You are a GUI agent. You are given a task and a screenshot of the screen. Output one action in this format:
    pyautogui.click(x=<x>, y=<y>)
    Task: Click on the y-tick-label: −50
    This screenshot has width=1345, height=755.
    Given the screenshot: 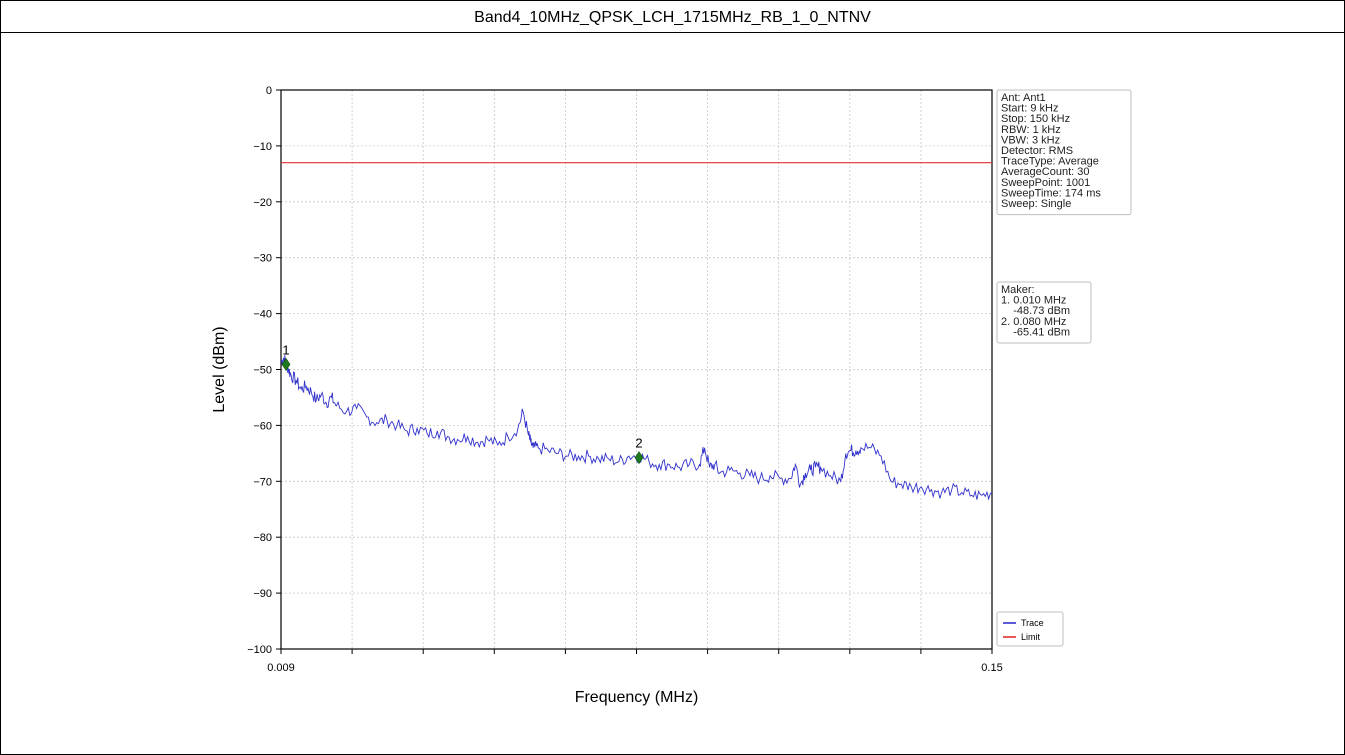 What is the action you would take?
    pyautogui.click(x=262, y=371)
    